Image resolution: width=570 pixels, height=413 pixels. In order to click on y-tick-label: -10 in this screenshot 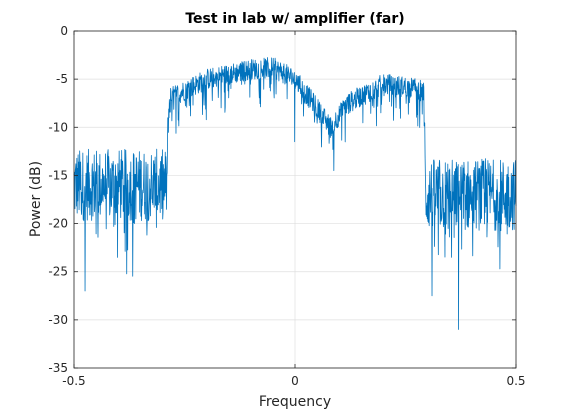, I will do `click(58, 127)`.